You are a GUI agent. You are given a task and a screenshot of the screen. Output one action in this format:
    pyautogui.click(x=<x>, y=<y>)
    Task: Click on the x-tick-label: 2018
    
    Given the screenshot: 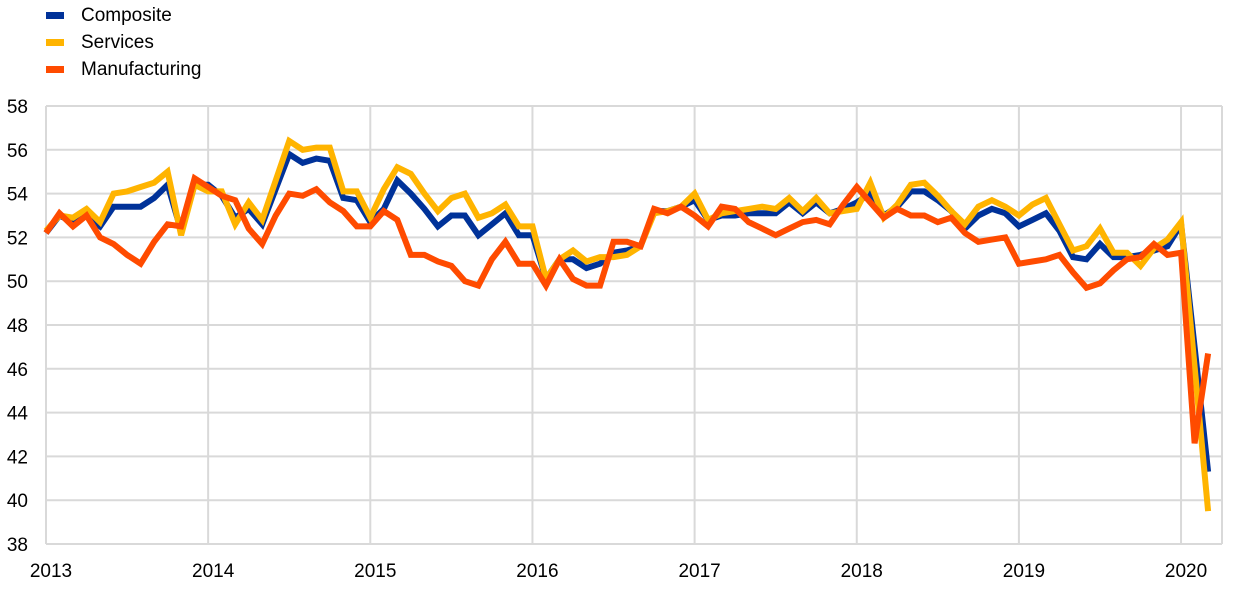 What is the action you would take?
    pyautogui.click(x=862, y=571)
    